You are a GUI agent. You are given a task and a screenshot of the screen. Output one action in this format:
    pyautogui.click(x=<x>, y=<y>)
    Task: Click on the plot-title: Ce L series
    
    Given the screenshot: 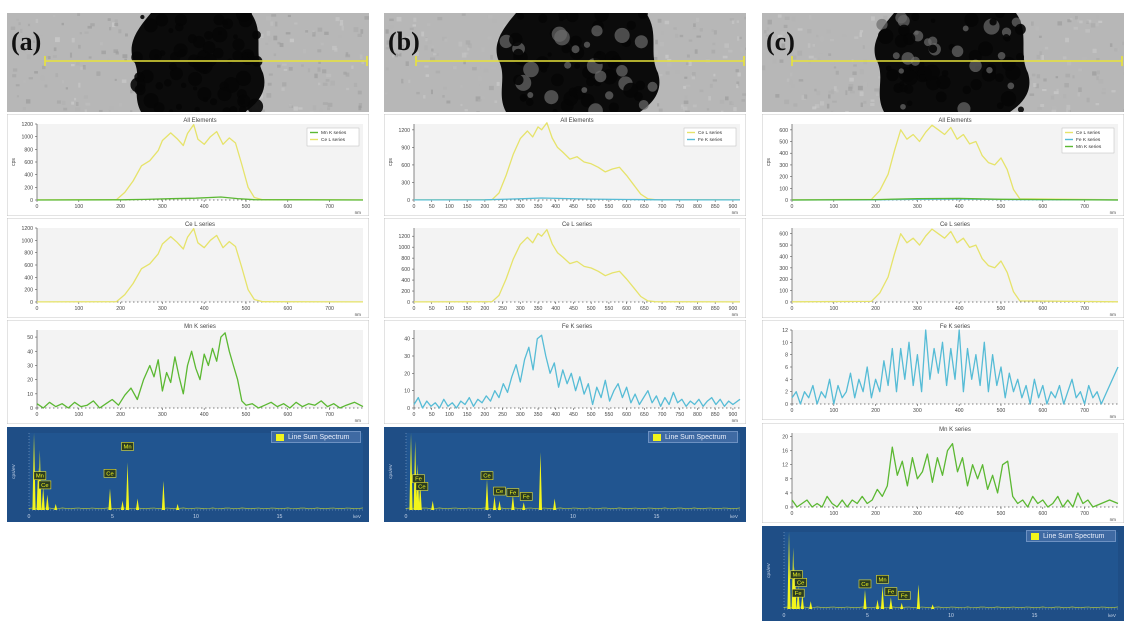 What is the action you would take?
    pyautogui.click(x=200, y=225)
    